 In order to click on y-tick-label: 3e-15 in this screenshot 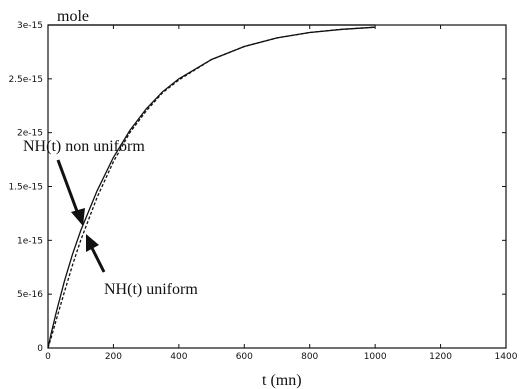, I will do `click(30, 26)`.